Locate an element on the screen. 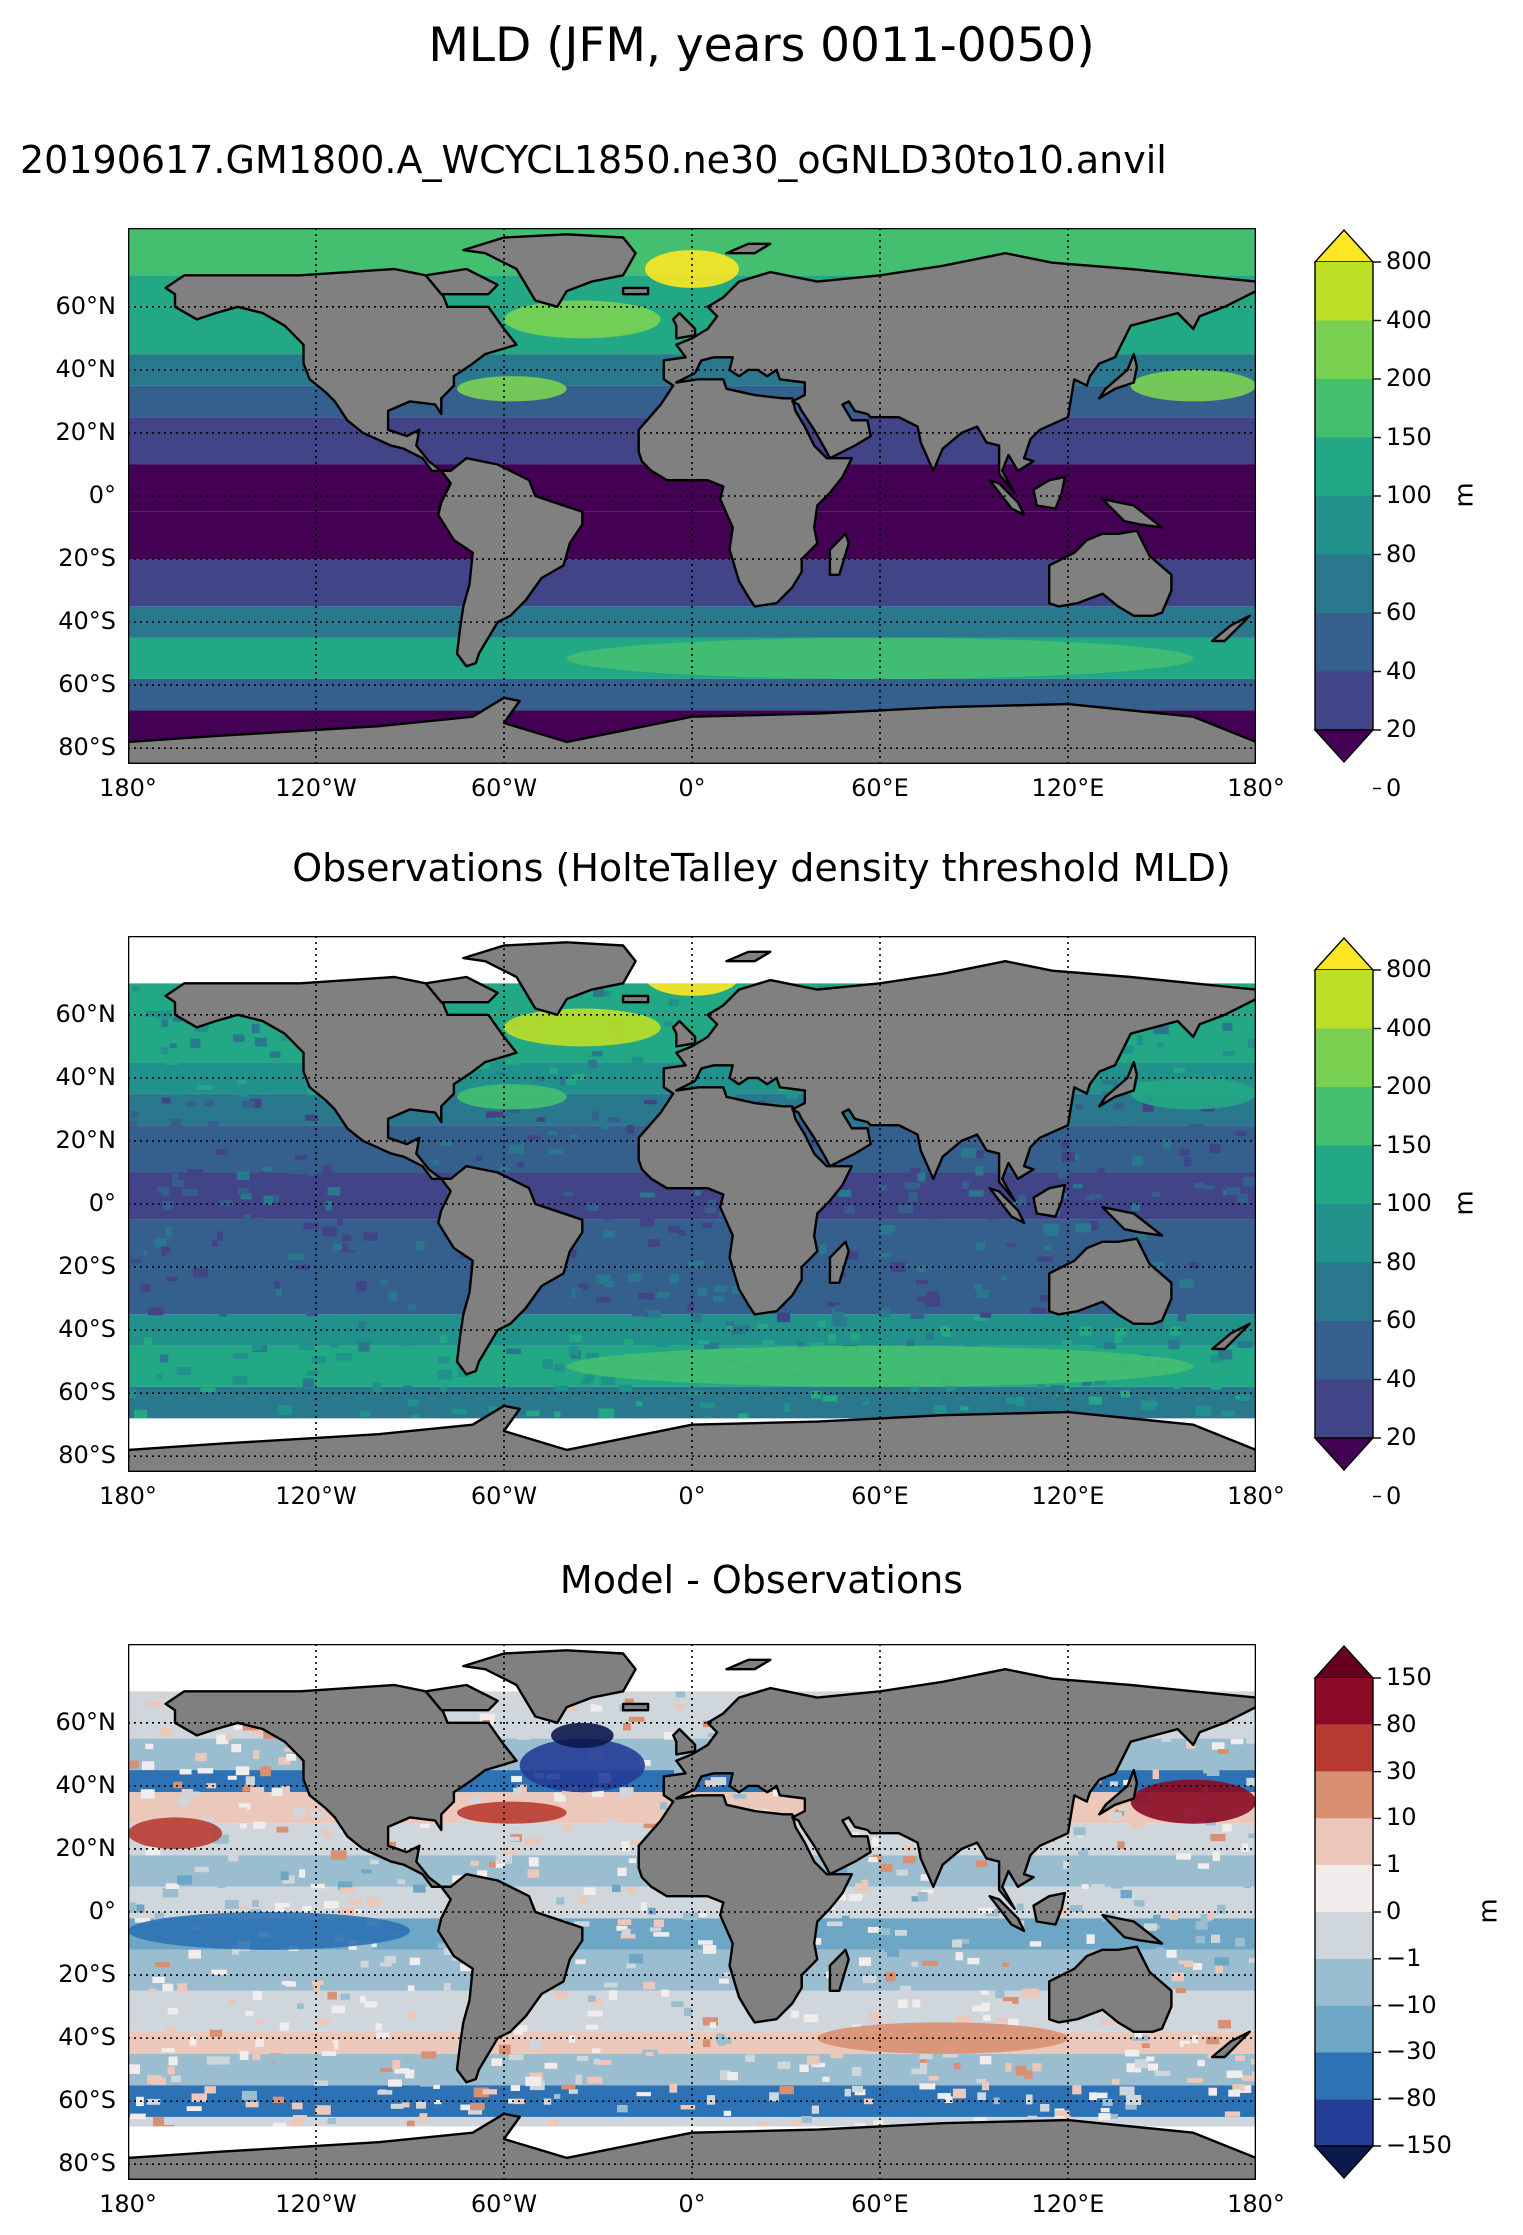 This screenshot has width=1523, height=2235. colorbar-label: 40 is located at coordinates (1401, 670).